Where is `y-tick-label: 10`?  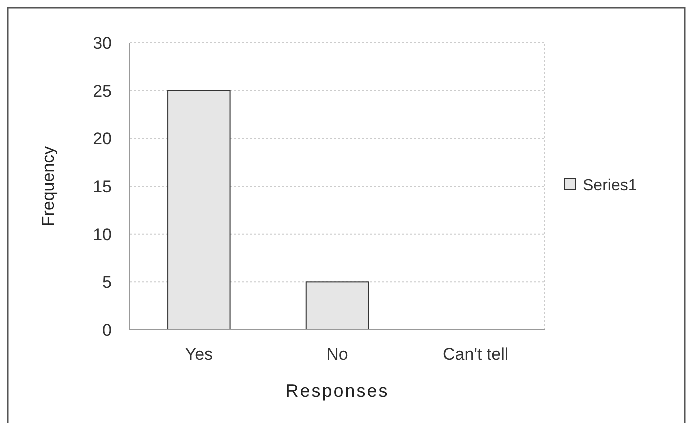 y-tick-label: 10 is located at coordinates (102, 234).